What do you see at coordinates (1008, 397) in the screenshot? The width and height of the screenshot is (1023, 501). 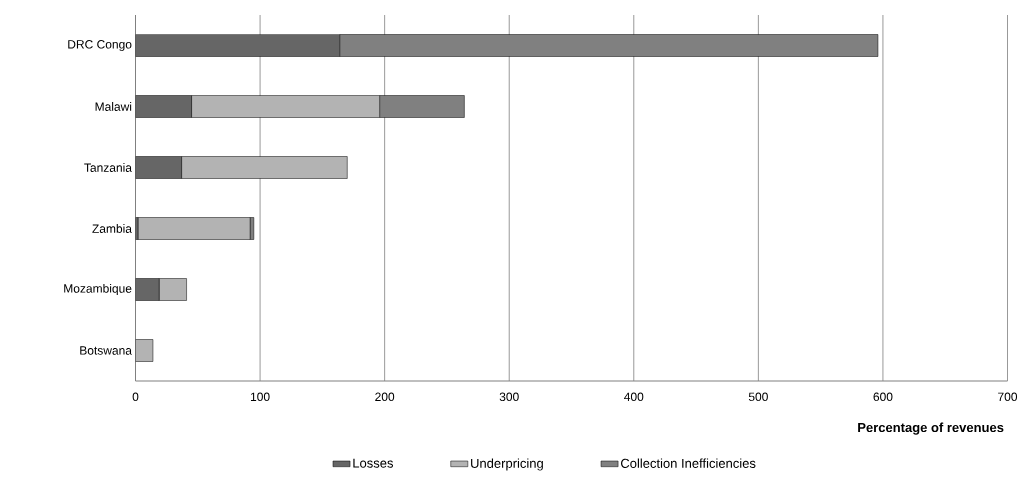 I see `x-tick-label: 700` at bounding box center [1008, 397].